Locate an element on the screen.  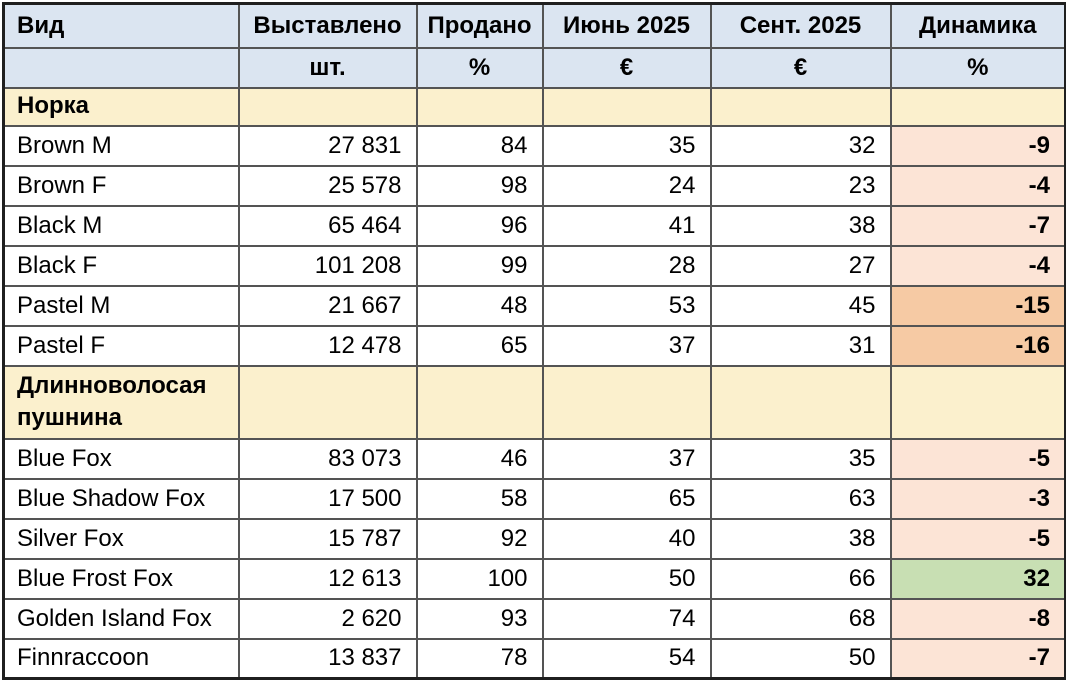
section-row-mink: Норка is located at coordinates (534, 106).